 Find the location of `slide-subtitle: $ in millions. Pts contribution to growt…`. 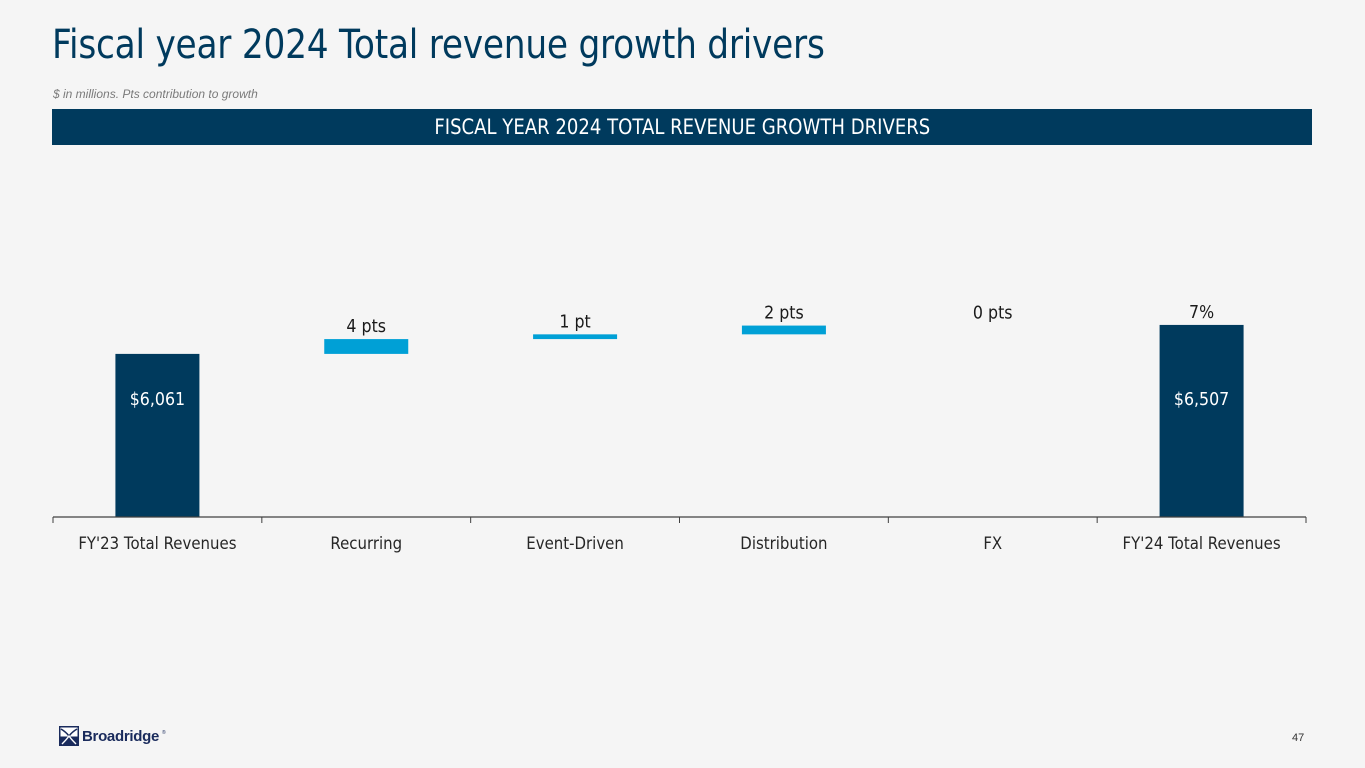

slide-subtitle: $ in millions. Pts contribution to growt… is located at coordinates (155, 94).